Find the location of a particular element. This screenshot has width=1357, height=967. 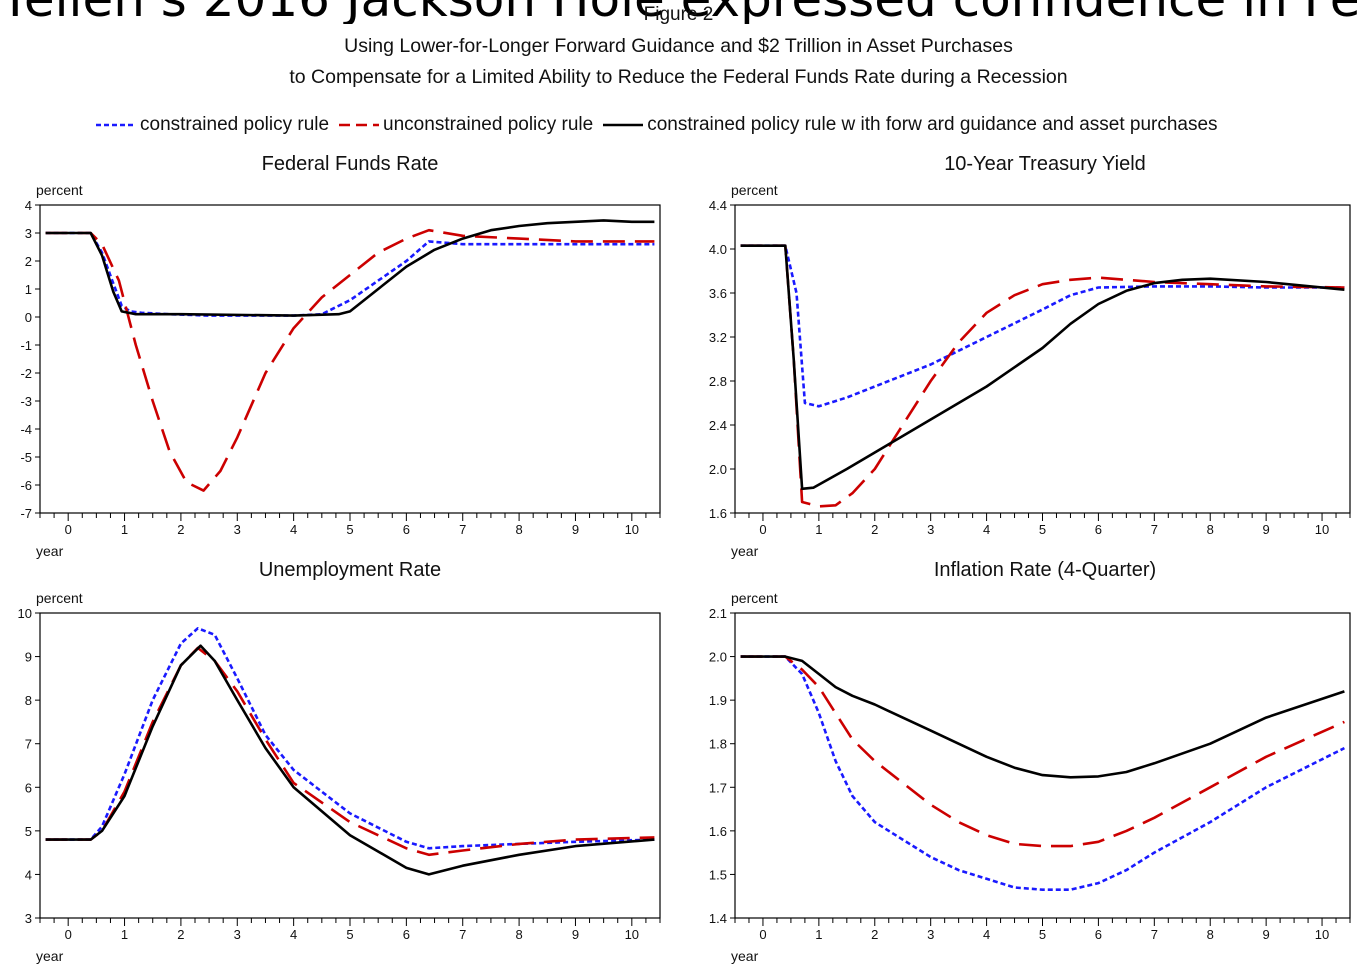

y-tick-label: 9 is located at coordinates (28, 657).